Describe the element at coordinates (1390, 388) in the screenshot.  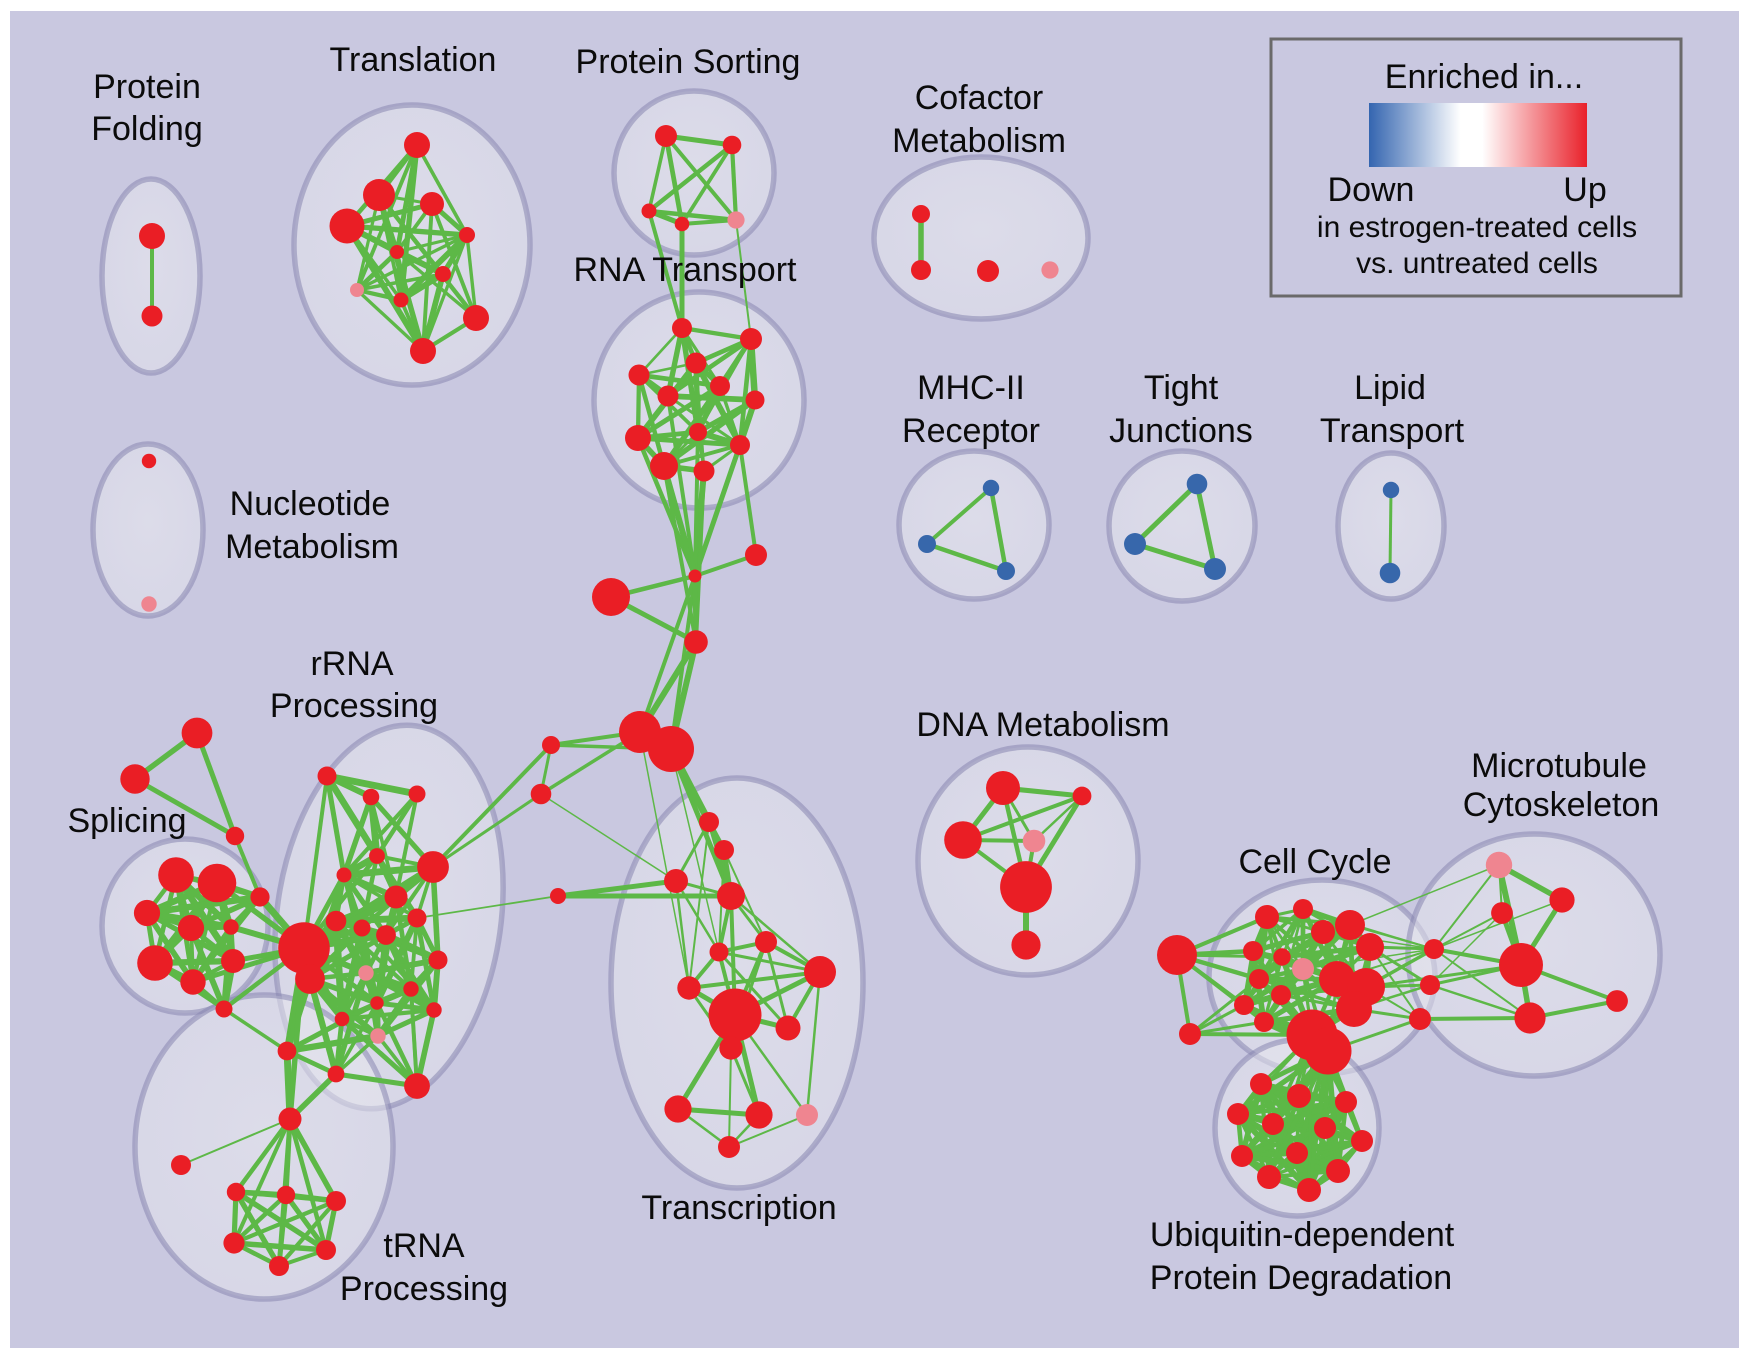
I see `svg-text: Lipid` at that location.